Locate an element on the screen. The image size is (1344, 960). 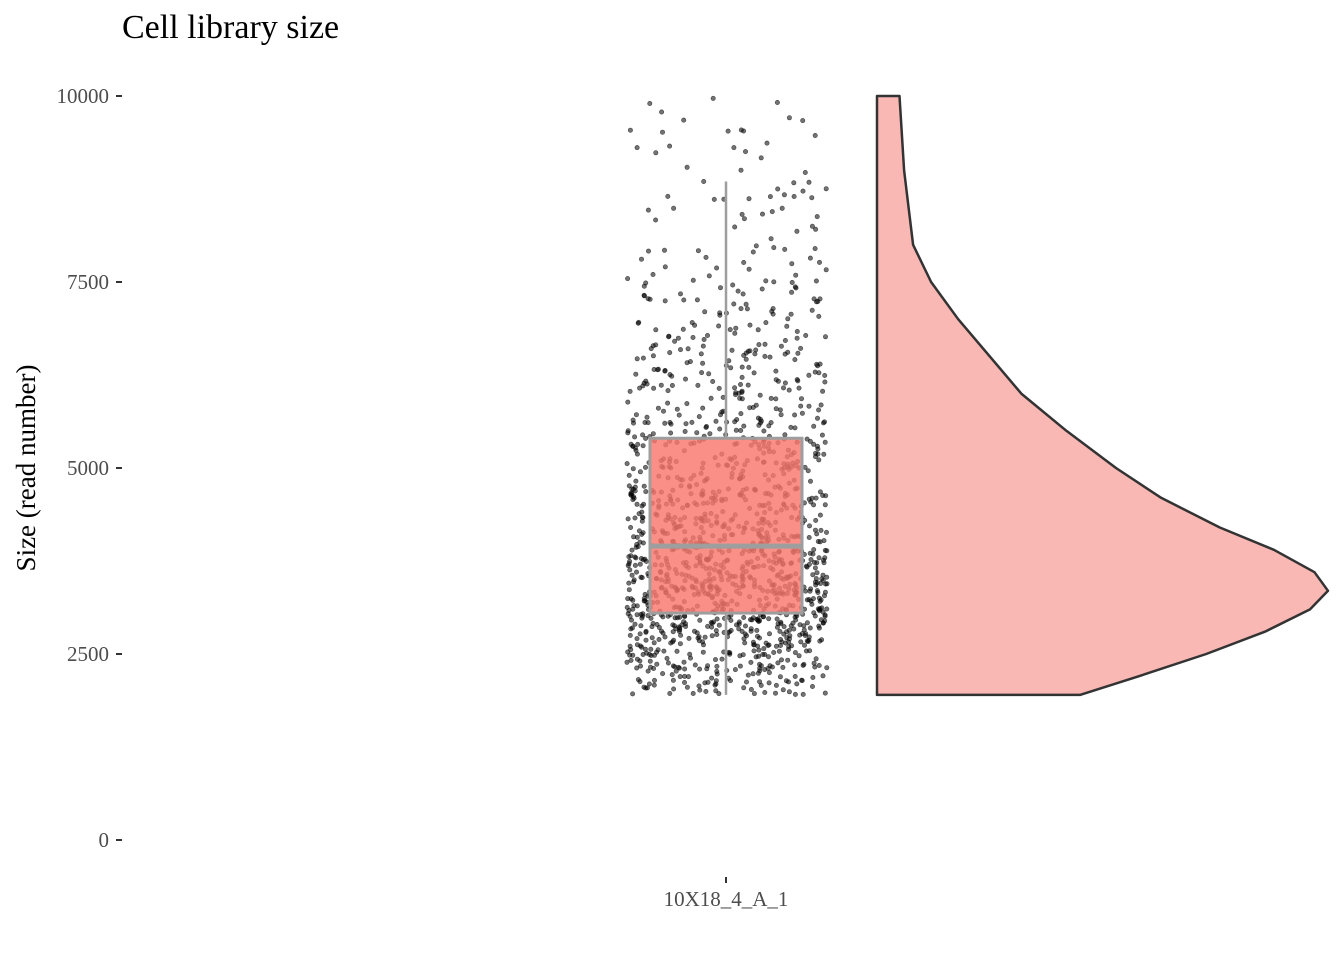
y-axis: 0 2500 5000 7500 10000 is located at coordinates (90, 468).